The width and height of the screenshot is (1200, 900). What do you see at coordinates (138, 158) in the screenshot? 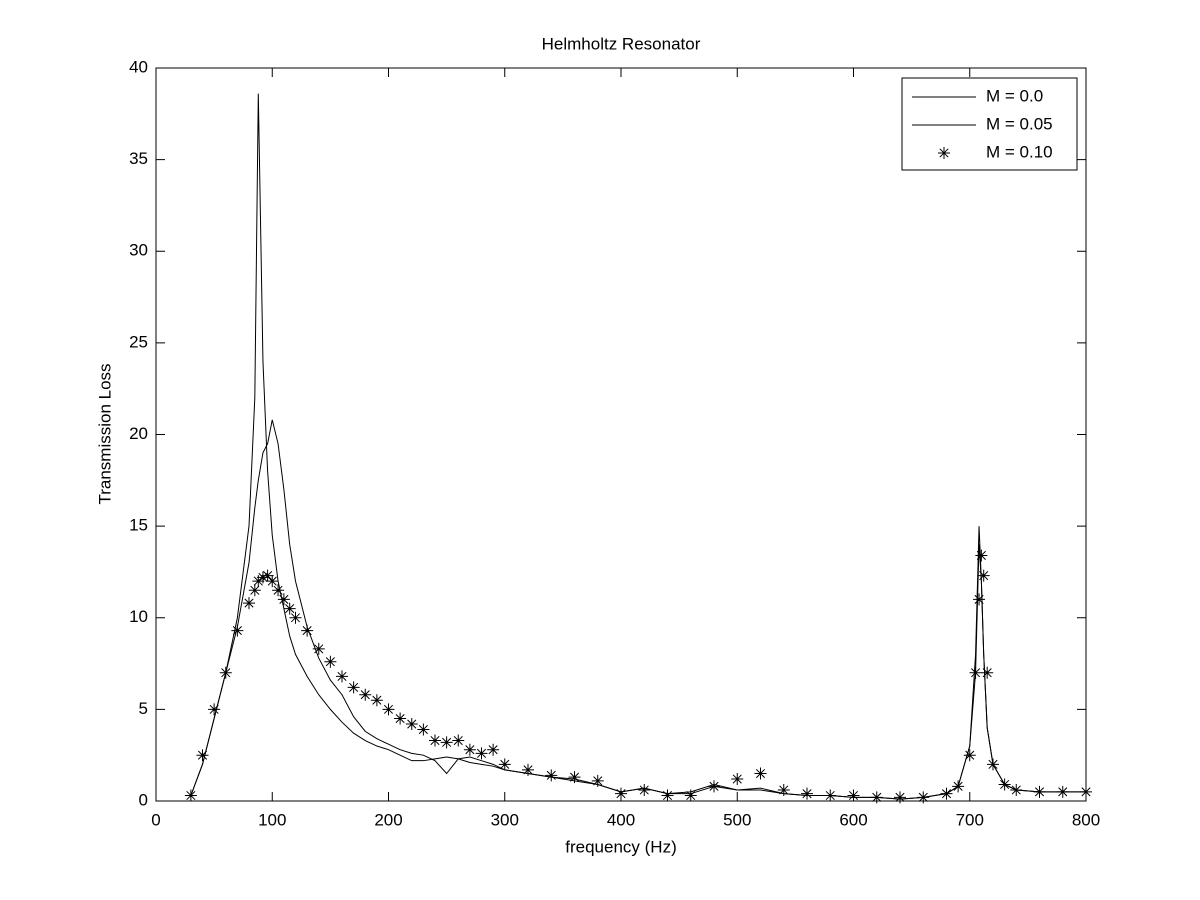
I see `y-tick-label: 35` at bounding box center [138, 158].